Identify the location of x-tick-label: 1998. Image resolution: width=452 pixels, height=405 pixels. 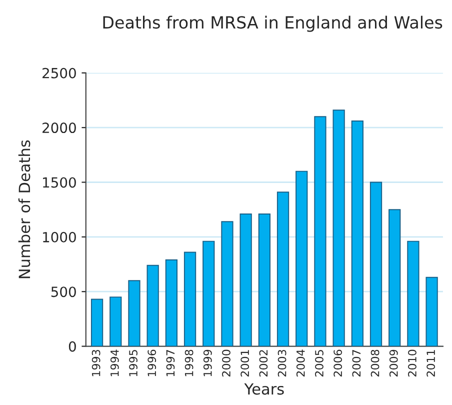
(189, 363).